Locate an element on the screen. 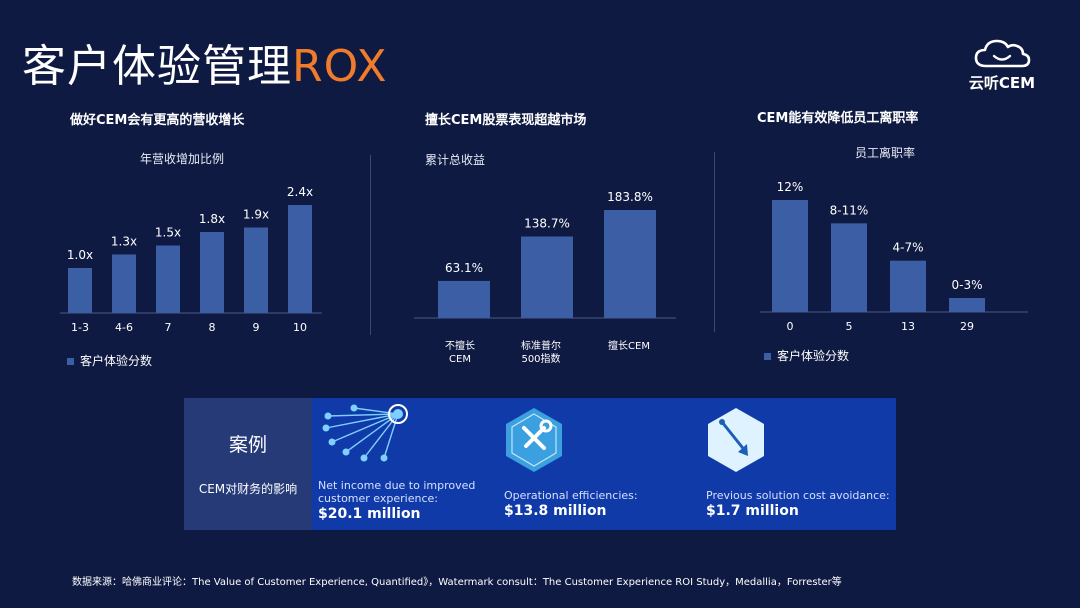 Image resolution: width=1080 pixels, height=608 pixels. chart1-revenue-growth: 1.0x 1-3 1.3x 4-6 1.5x 7 1.8x 8 1.9x 9 2.4x 10 is located at coordinates (191, 259).